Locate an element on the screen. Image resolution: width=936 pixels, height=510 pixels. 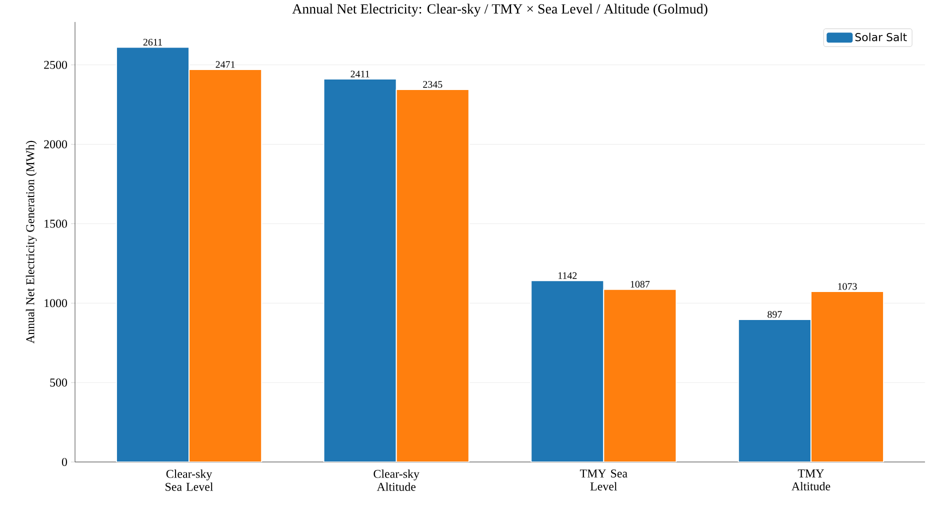
y-axis-title: Annual Net Electricity Generation (MWh) is located at coordinates (31, 242).